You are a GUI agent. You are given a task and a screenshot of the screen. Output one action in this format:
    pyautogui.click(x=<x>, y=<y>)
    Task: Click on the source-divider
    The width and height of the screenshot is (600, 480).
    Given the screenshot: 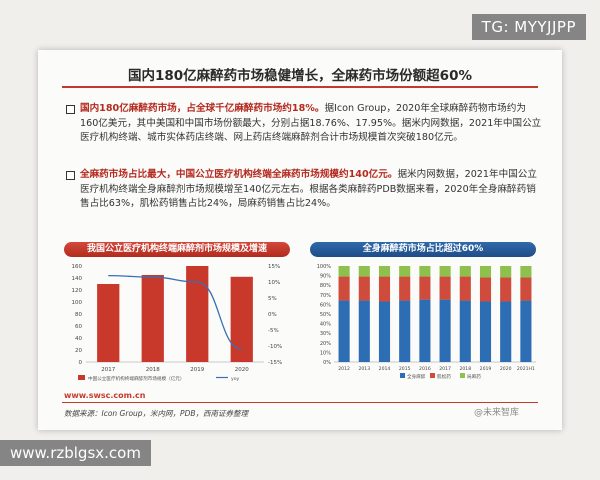 What is the action you would take?
    pyautogui.click(x=300, y=402)
    